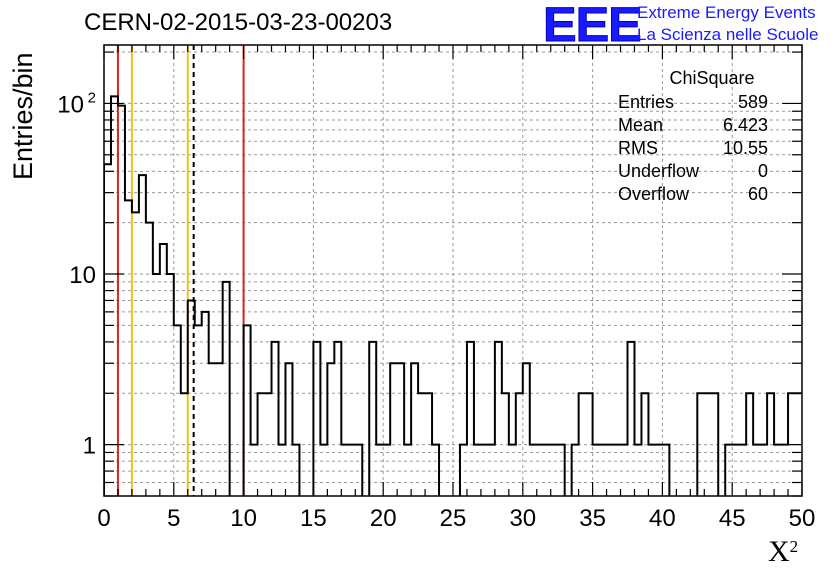 The image size is (836, 572). What do you see at coordinates (693, 102) in the screenshot?
I see `stats-row-entries: Entries 589` at bounding box center [693, 102].